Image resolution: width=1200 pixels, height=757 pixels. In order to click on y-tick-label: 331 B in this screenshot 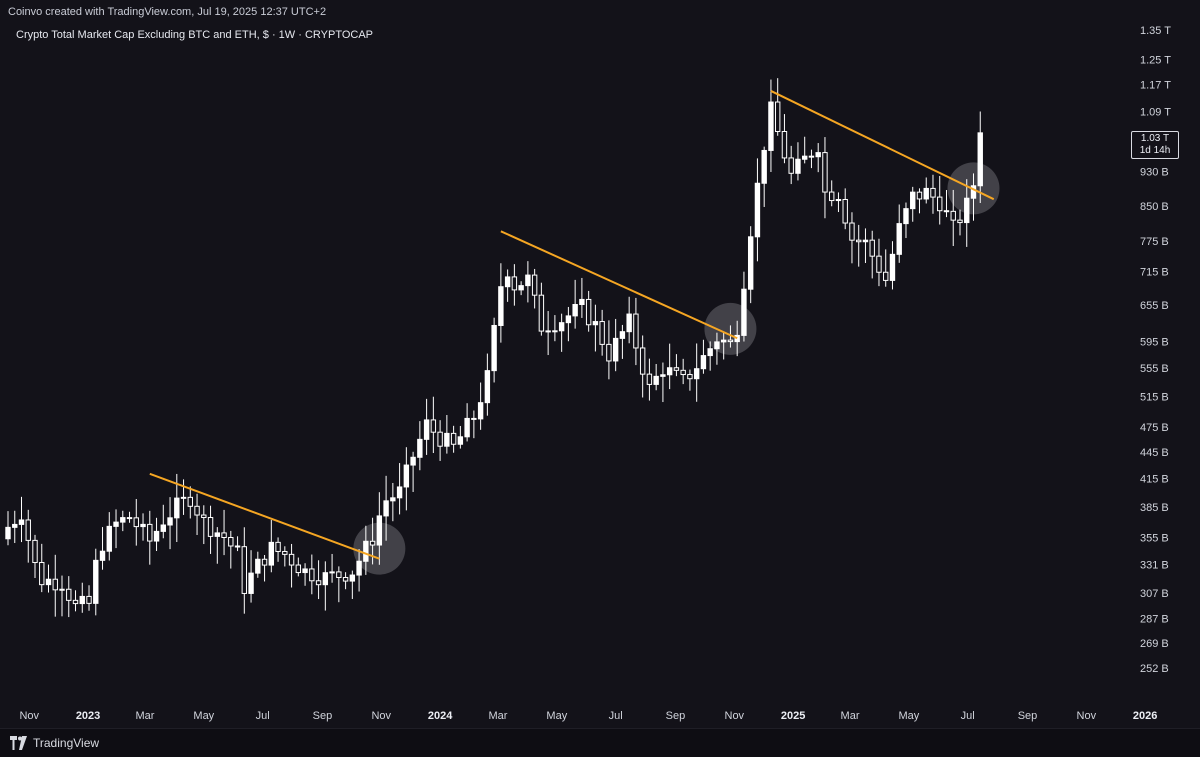, I will do `click(1154, 565)`.